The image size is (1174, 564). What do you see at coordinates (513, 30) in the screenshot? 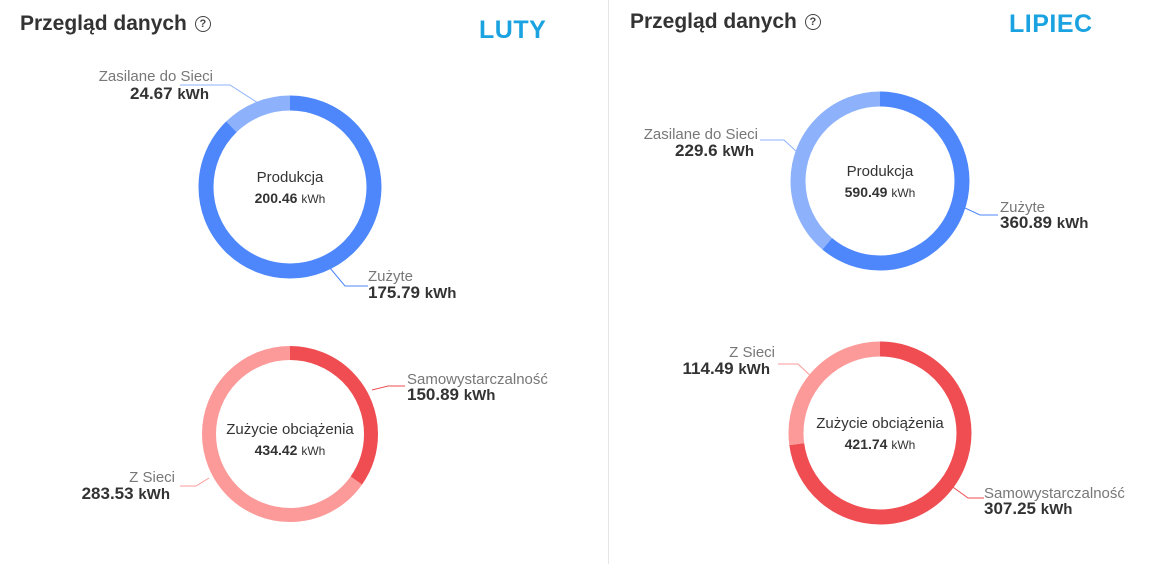
I see `month-label: LUTY` at bounding box center [513, 30].